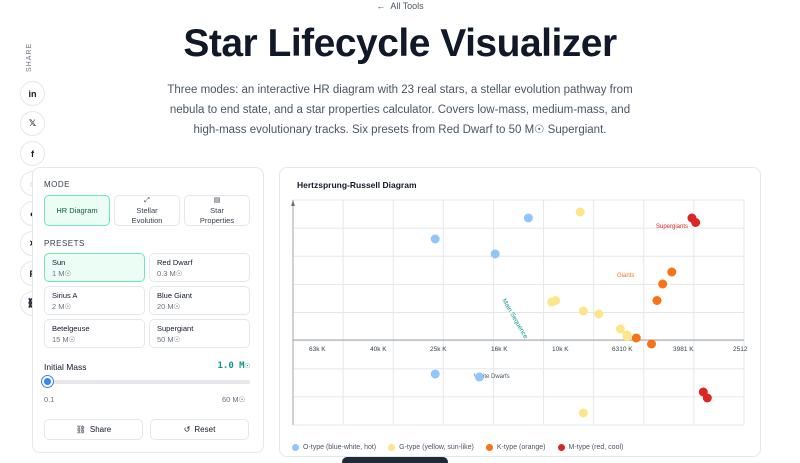 The height and width of the screenshot is (463, 800). I want to click on share-button: ⛓ Share, so click(93, 429).